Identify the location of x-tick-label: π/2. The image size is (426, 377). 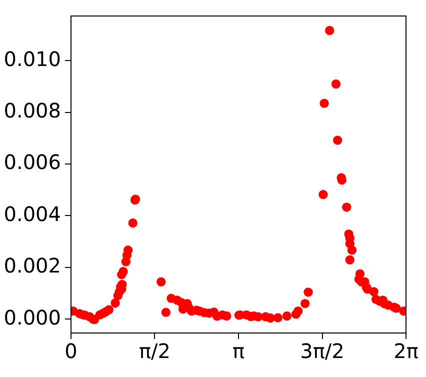
(154, 351).